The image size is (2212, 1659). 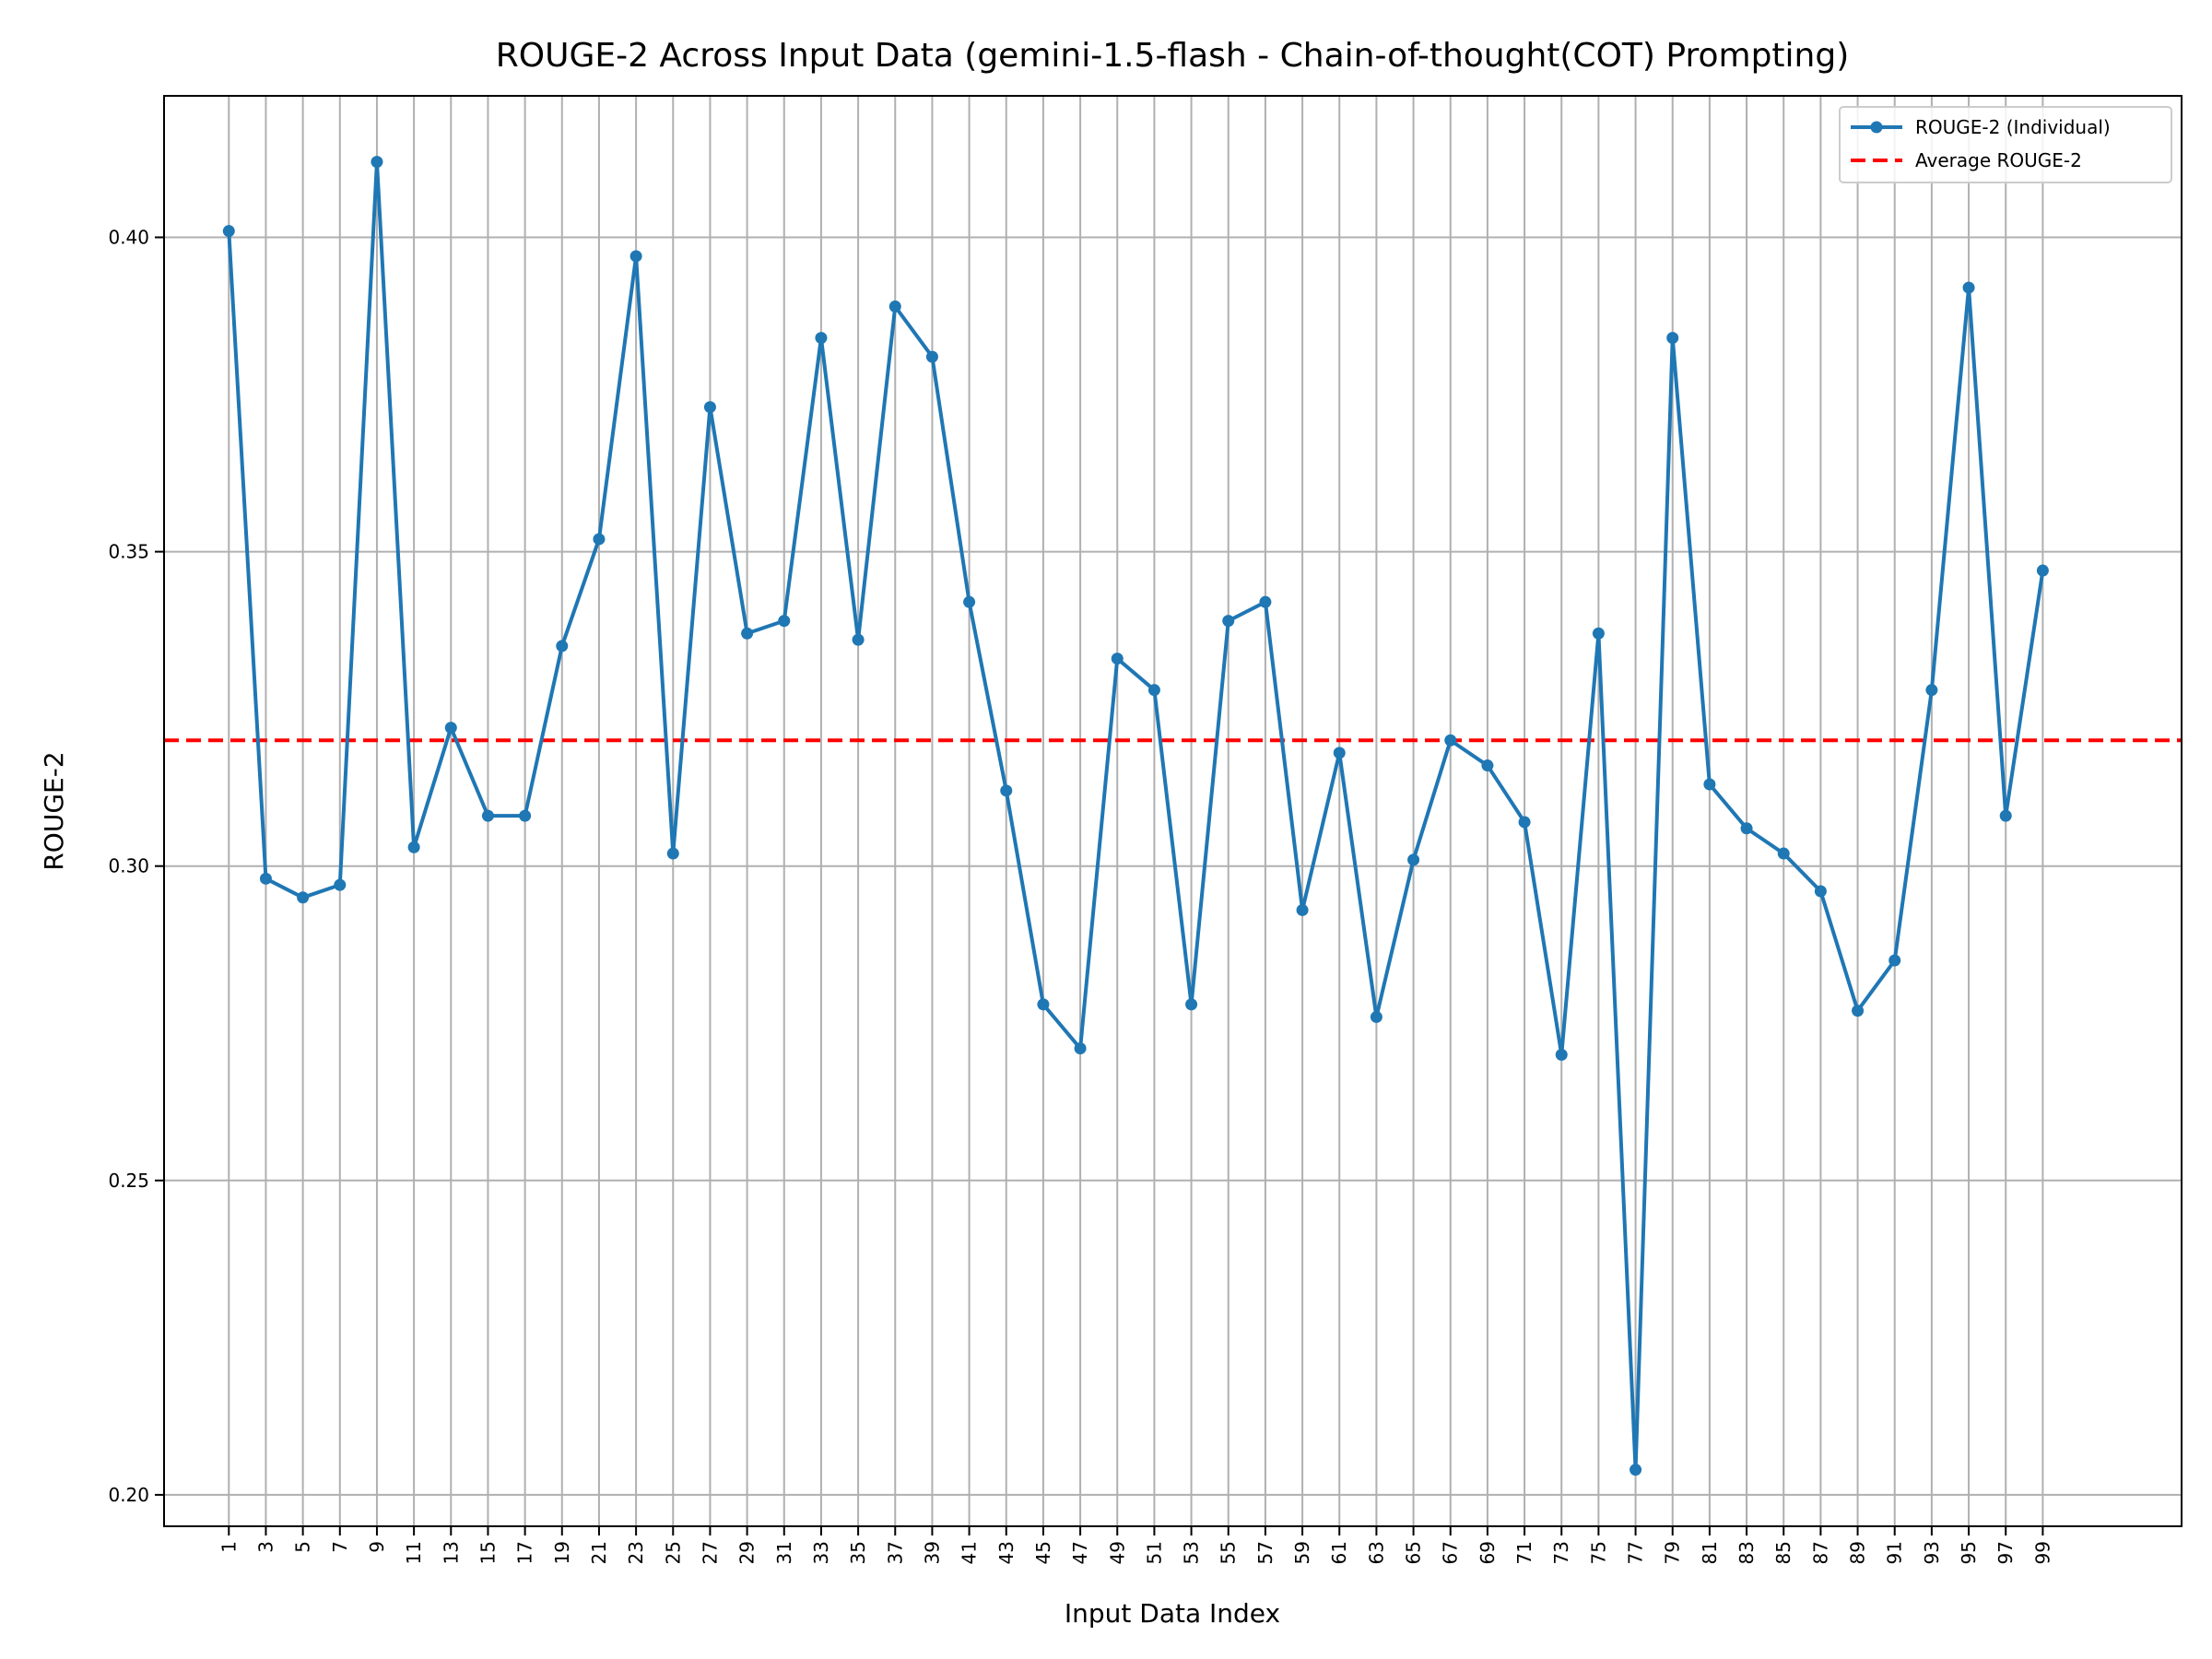 I want to click on x-tick-label: 19, so click(x=562, y=1552).